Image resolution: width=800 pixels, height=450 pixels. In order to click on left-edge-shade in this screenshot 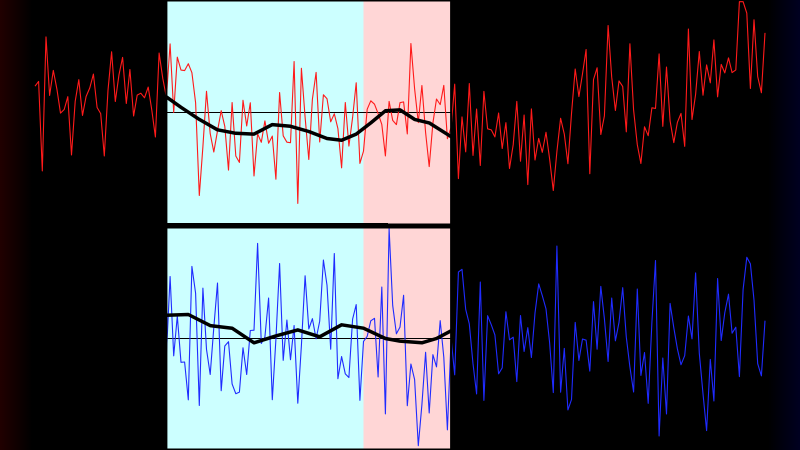, I will do `click(16, 225)`.